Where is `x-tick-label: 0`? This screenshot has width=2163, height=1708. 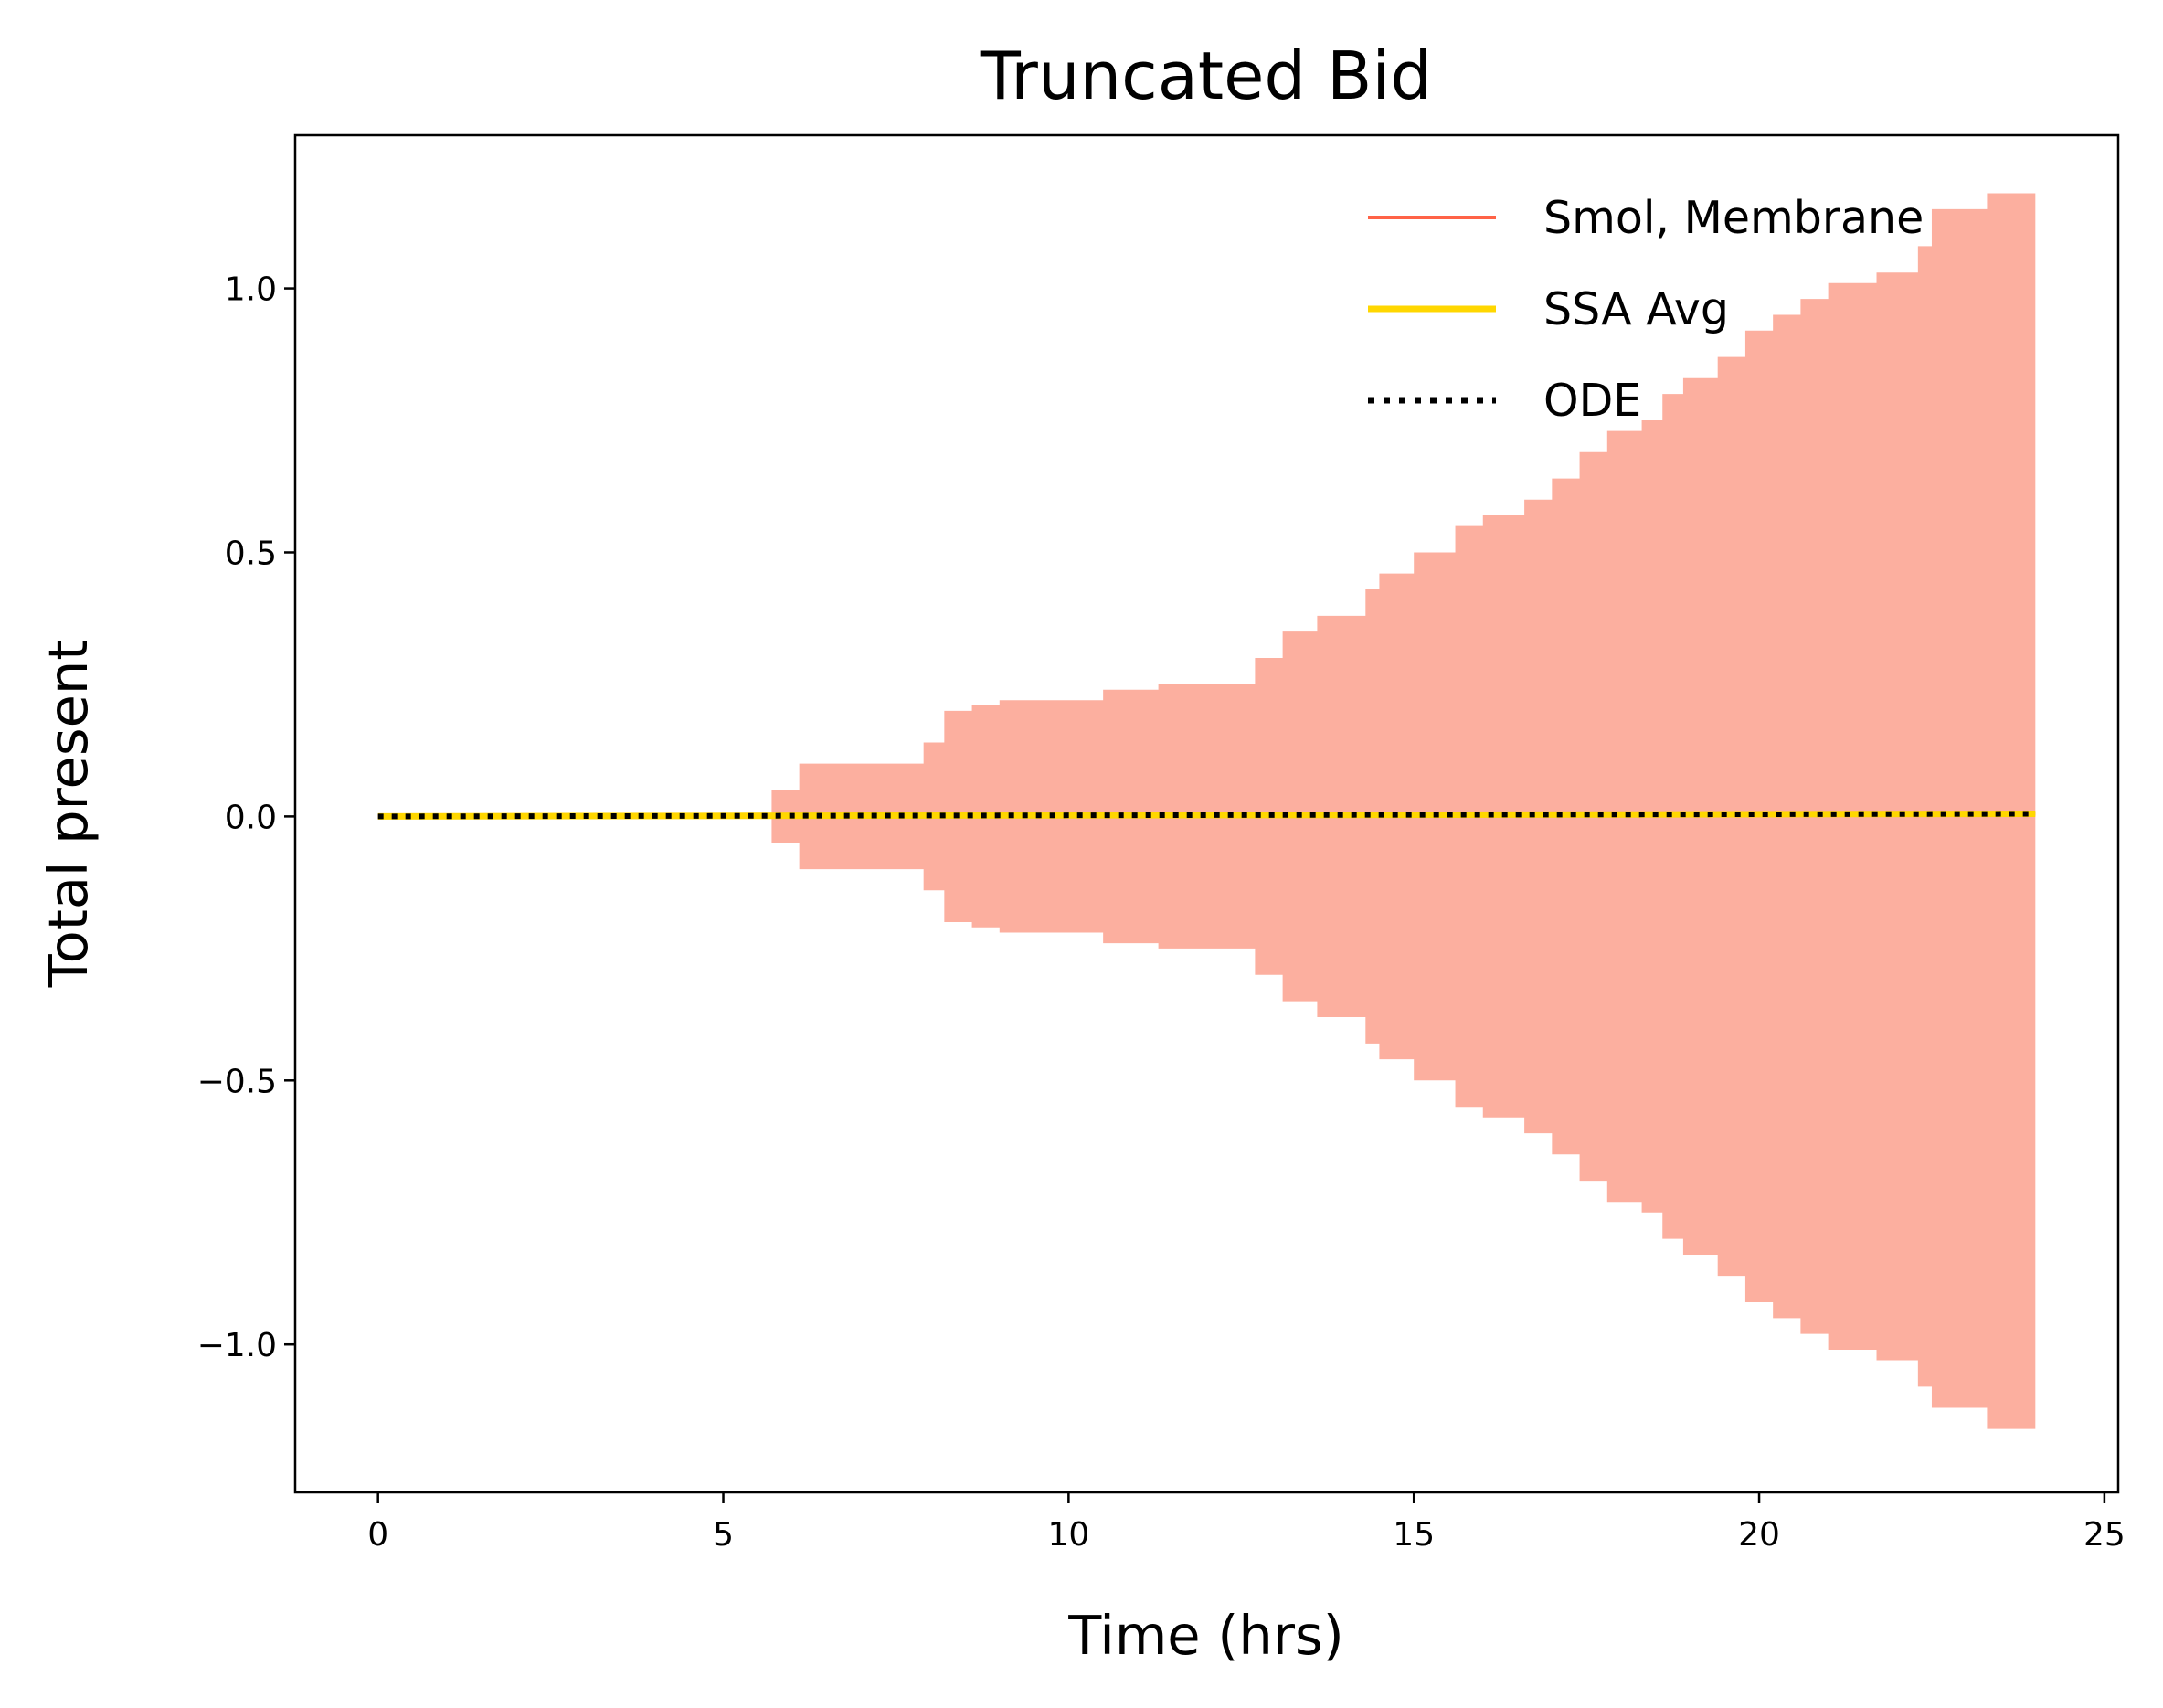
x-tick-label: 0 is located at coordinates (377, 1535).